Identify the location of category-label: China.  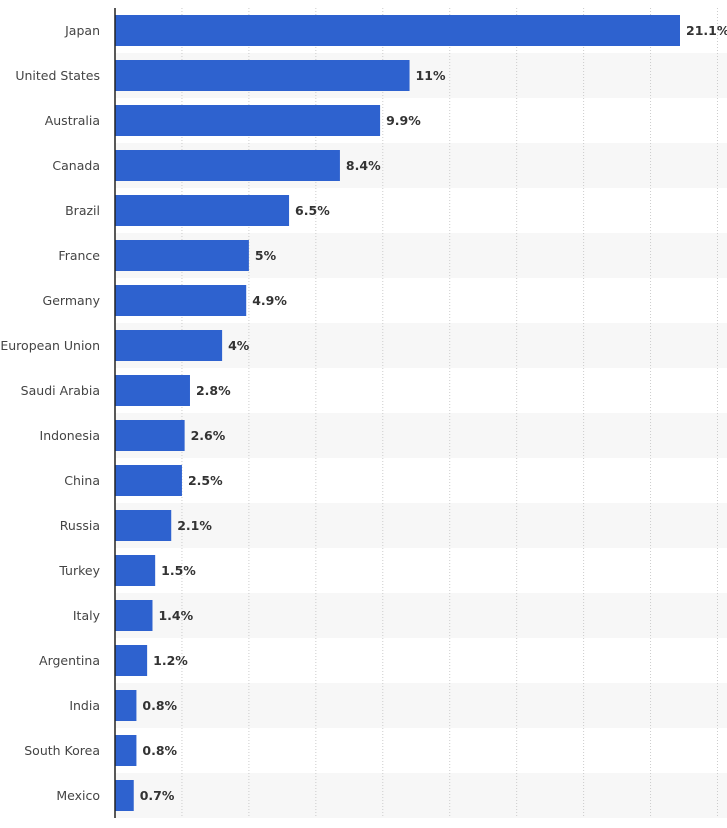
(82, 480).